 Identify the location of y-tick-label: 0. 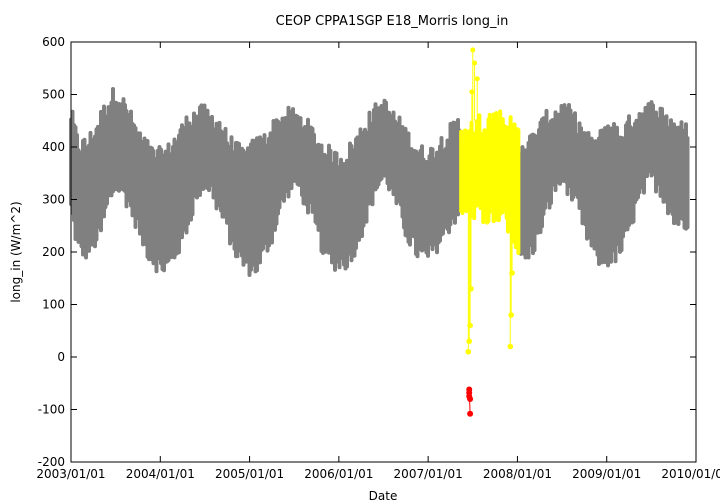
(61, 357).